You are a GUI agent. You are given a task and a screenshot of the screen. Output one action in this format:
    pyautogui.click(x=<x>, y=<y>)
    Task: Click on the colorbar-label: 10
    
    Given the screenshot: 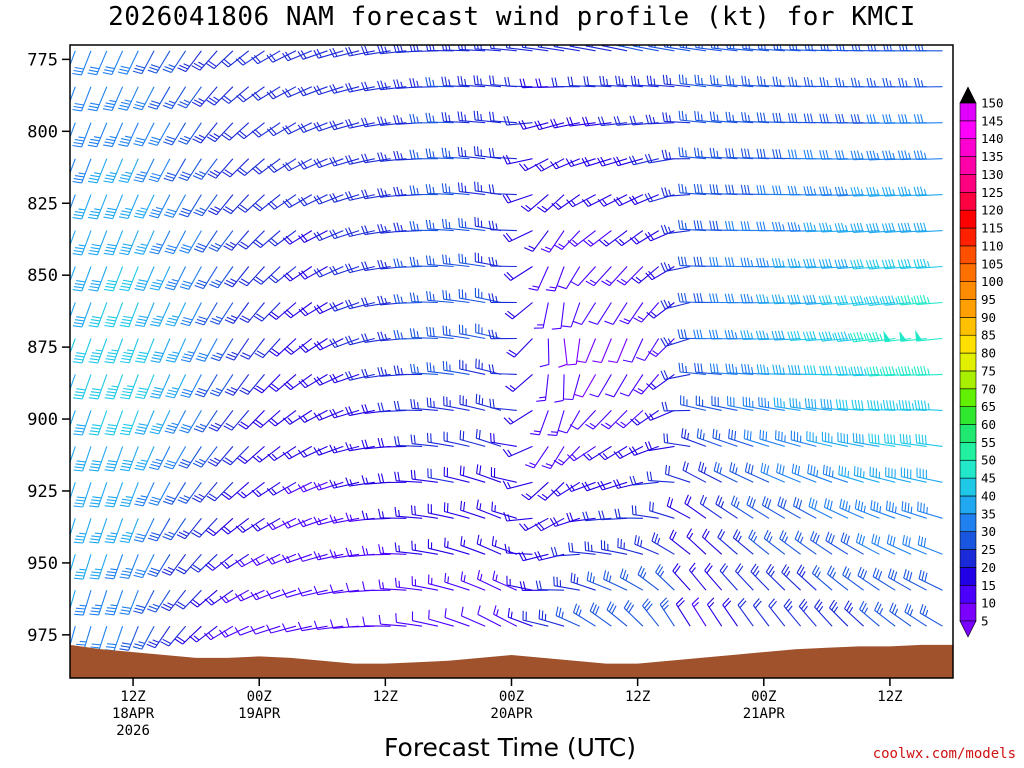 What is the action you would take?
    pyautogui.click(x=988, y=603)
    